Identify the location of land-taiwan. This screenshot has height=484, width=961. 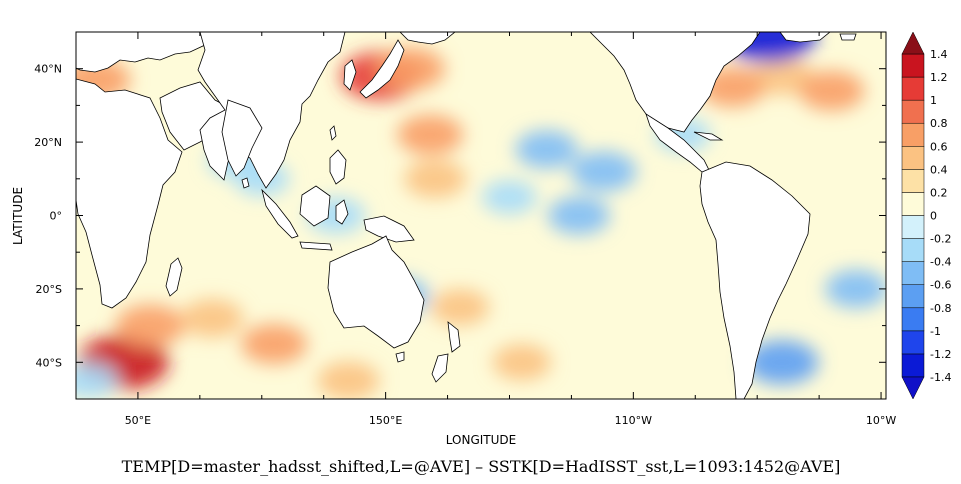
(333, 133).